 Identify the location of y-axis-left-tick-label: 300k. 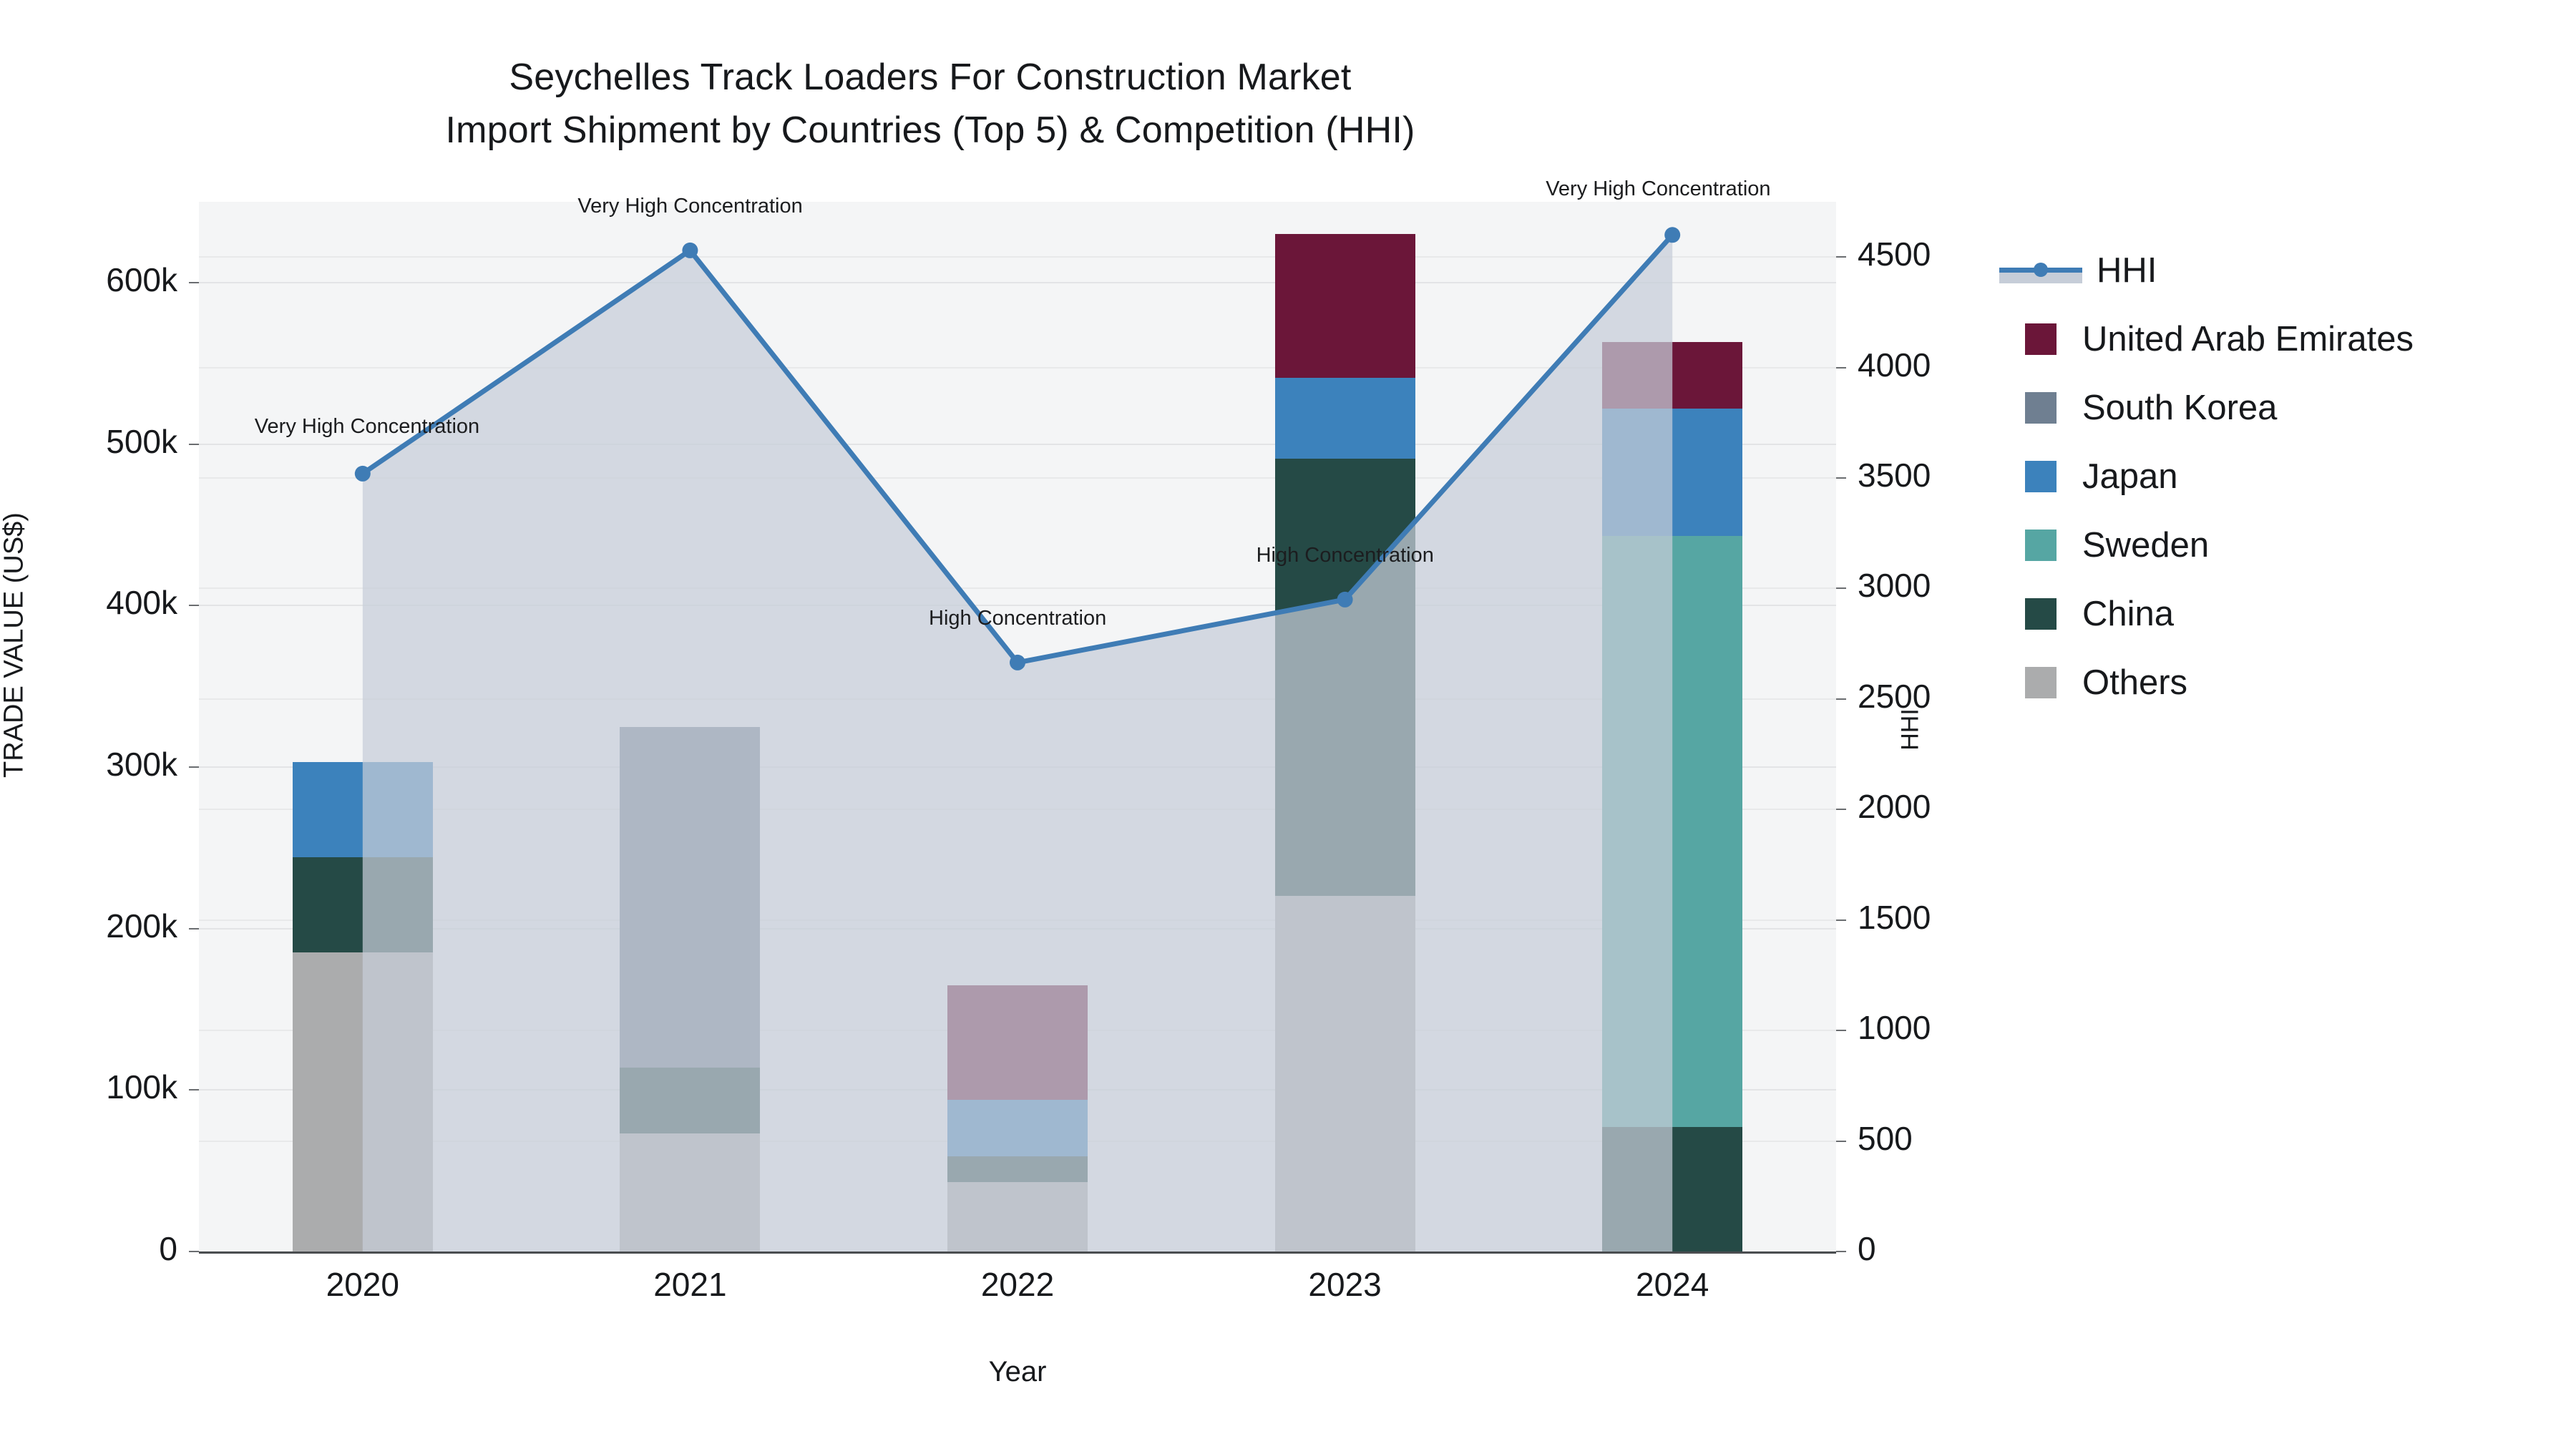
(141, 764).